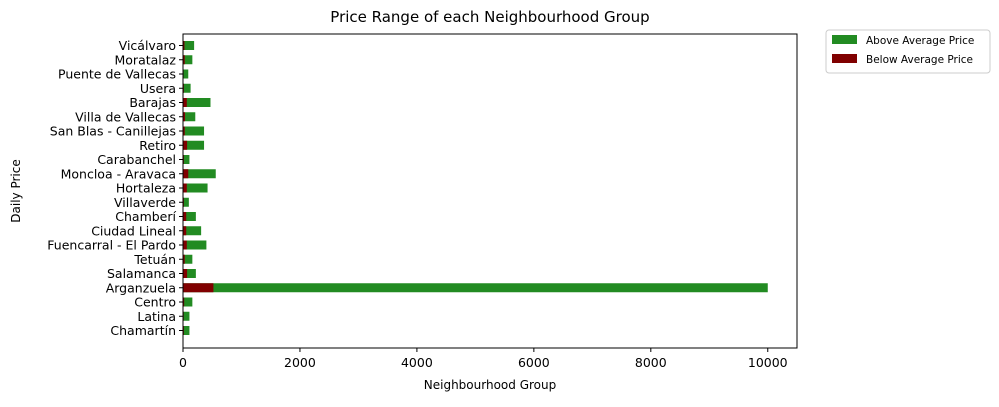  Describe the element at coordinates (183, 362) in the screenshot. I see `x-tick-label: 0` at that location.